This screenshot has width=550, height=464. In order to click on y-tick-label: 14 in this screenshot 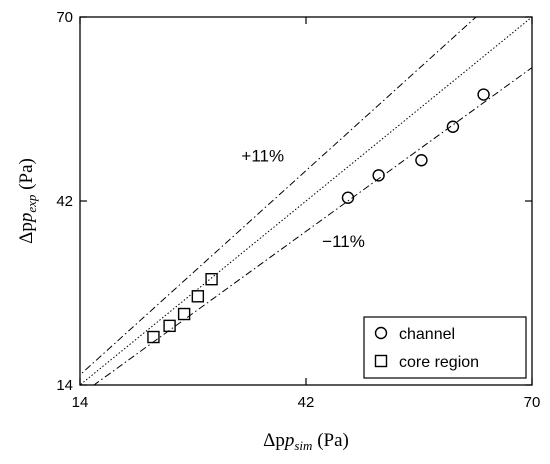, I will do `click(64, 385)`.